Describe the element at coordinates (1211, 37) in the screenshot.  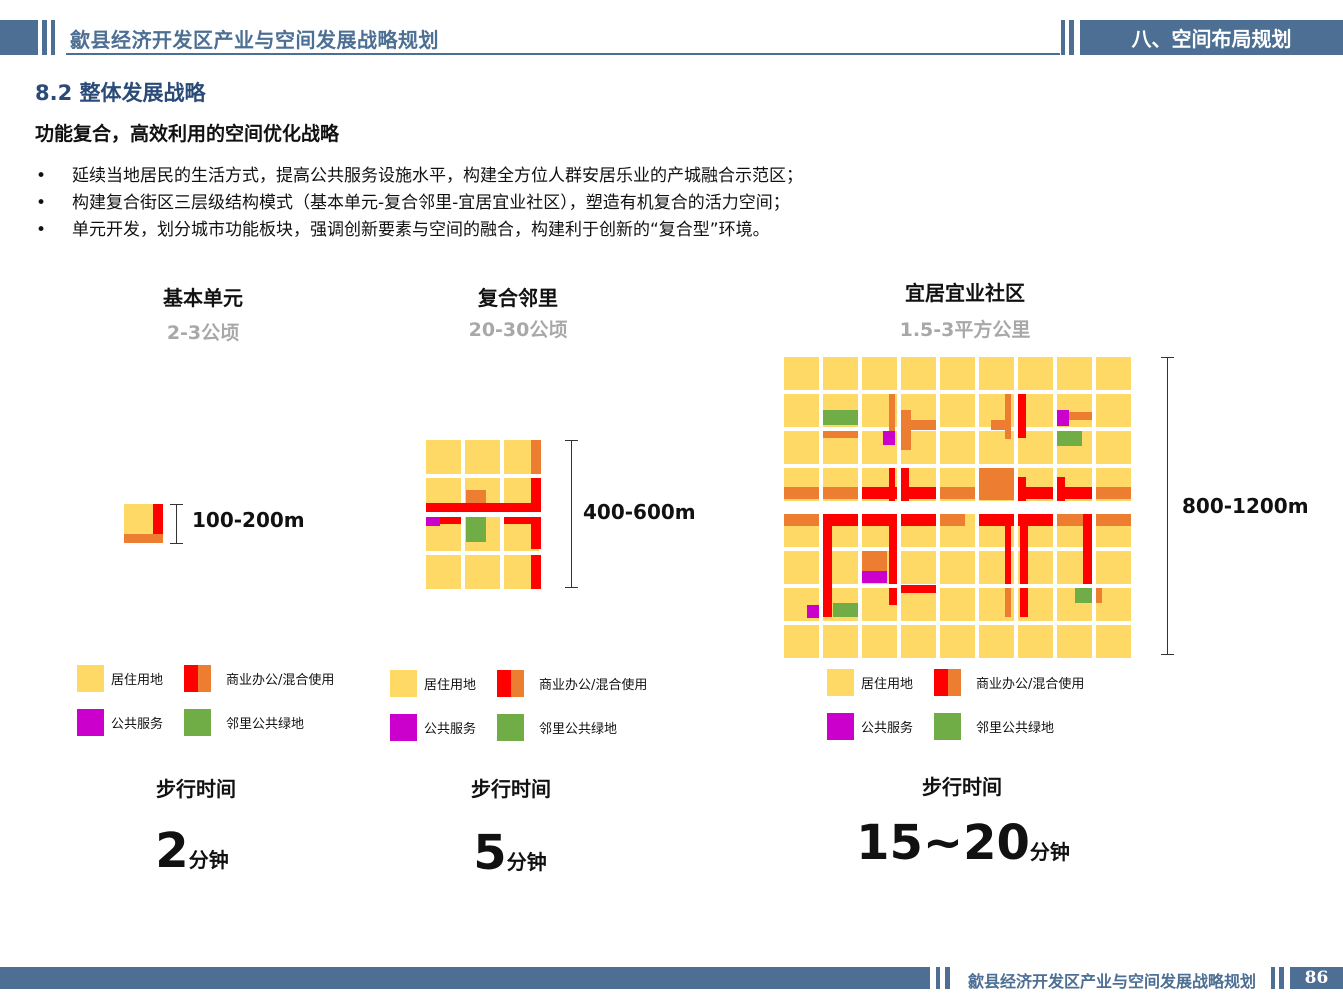
I see `header-section-label: 八、空间布局规划` at that location.